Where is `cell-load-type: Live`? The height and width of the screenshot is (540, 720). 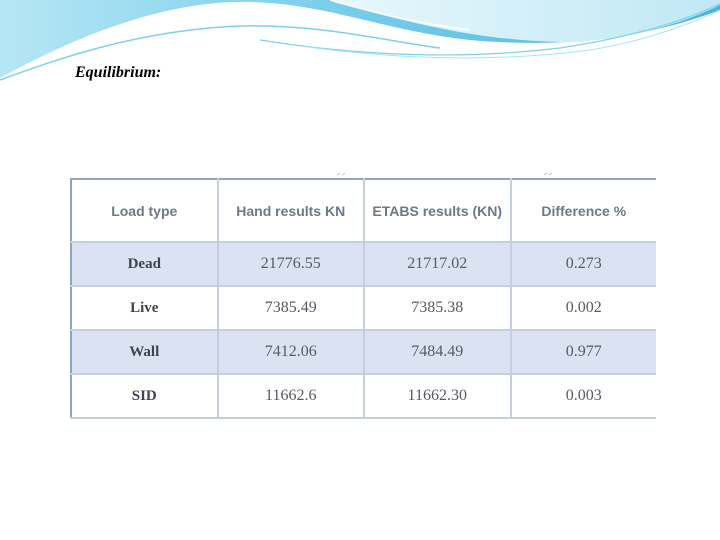 cell-load-type: Live is located at coordinates (144, 308).